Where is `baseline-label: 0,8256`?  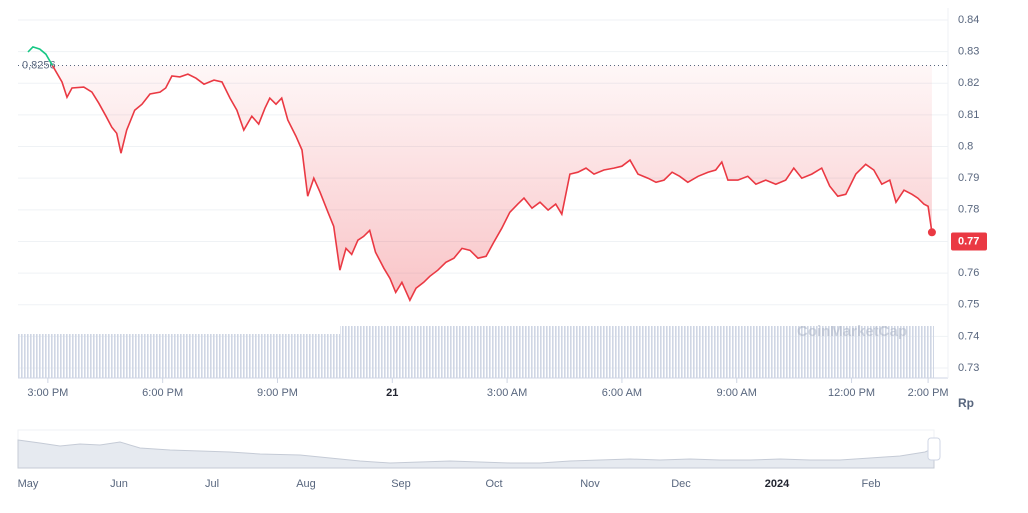
baseline-label: 0,8256 is located at coordinates (39, 65).